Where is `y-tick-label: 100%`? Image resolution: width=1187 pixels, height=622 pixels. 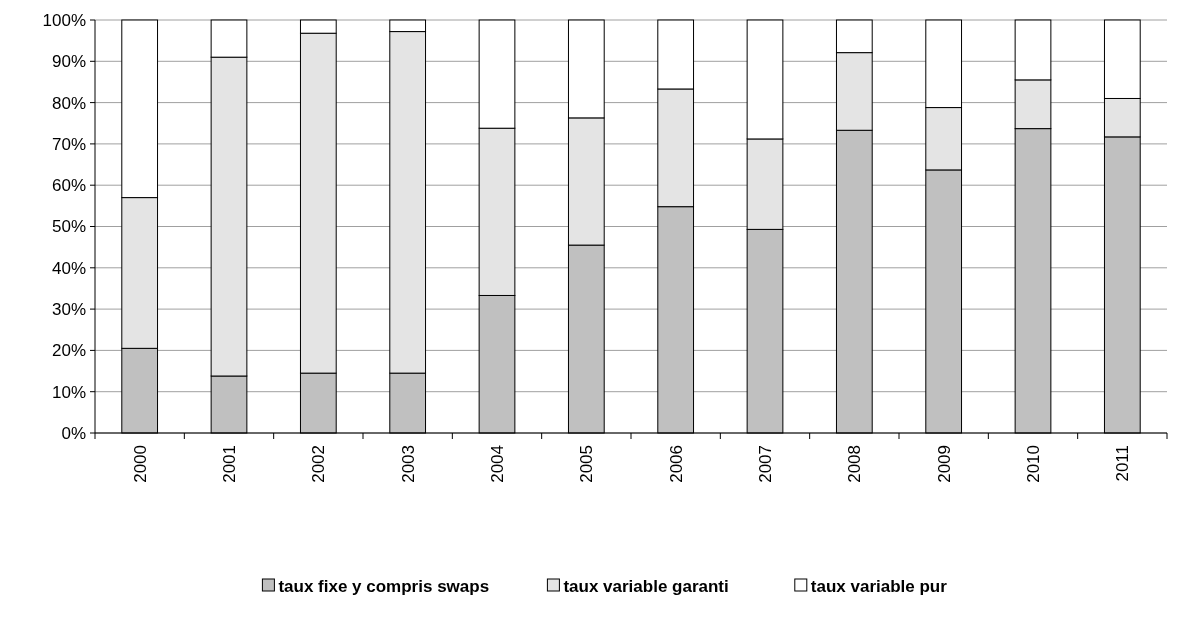
y-tick-label: 100% is located at coordinates (64, 20).